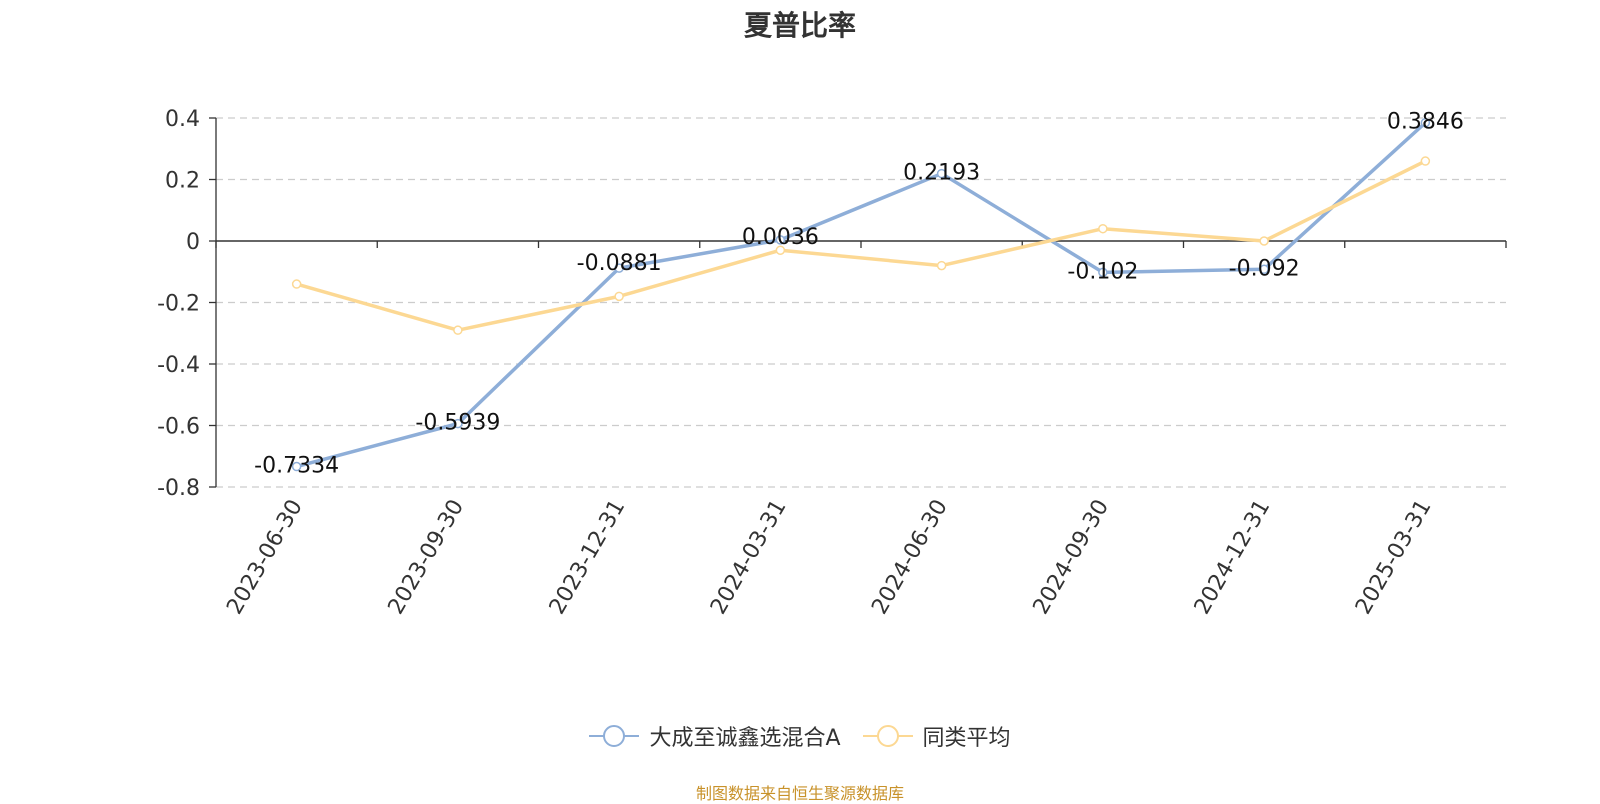 The height and width of the screenshot is (804, 1600). I want to click on data-label: -0.102, so click(1102, 271).